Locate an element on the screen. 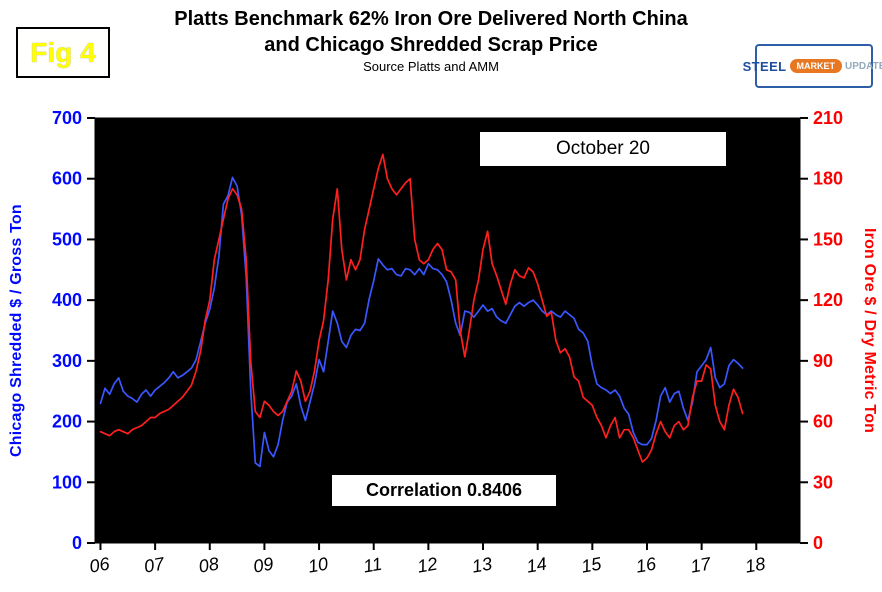  chart-source: Source Platts and AMM is located at coordinates (431, 66).